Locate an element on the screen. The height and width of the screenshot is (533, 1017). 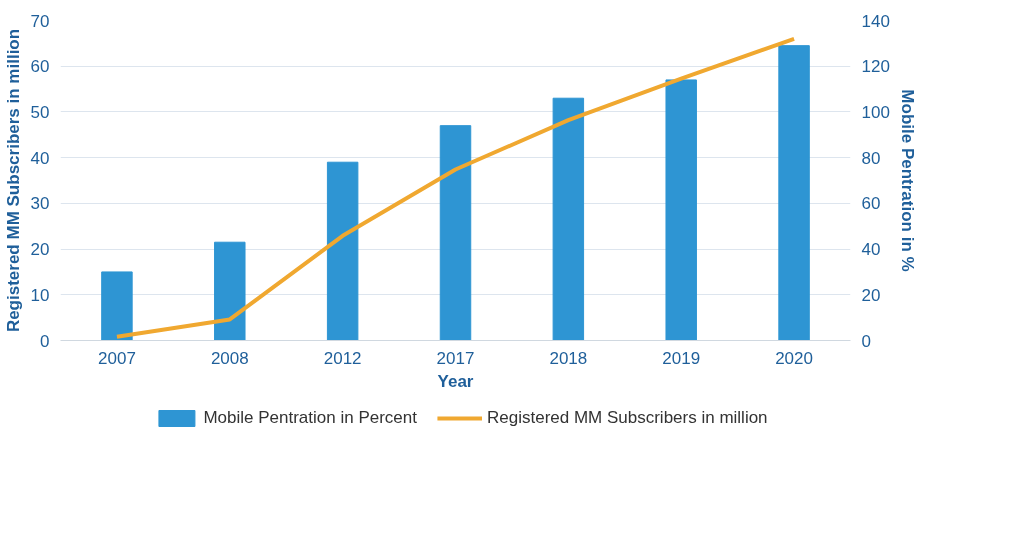
legend-label: Registered MM Subscribers in million is located at coordinates (627, 418).